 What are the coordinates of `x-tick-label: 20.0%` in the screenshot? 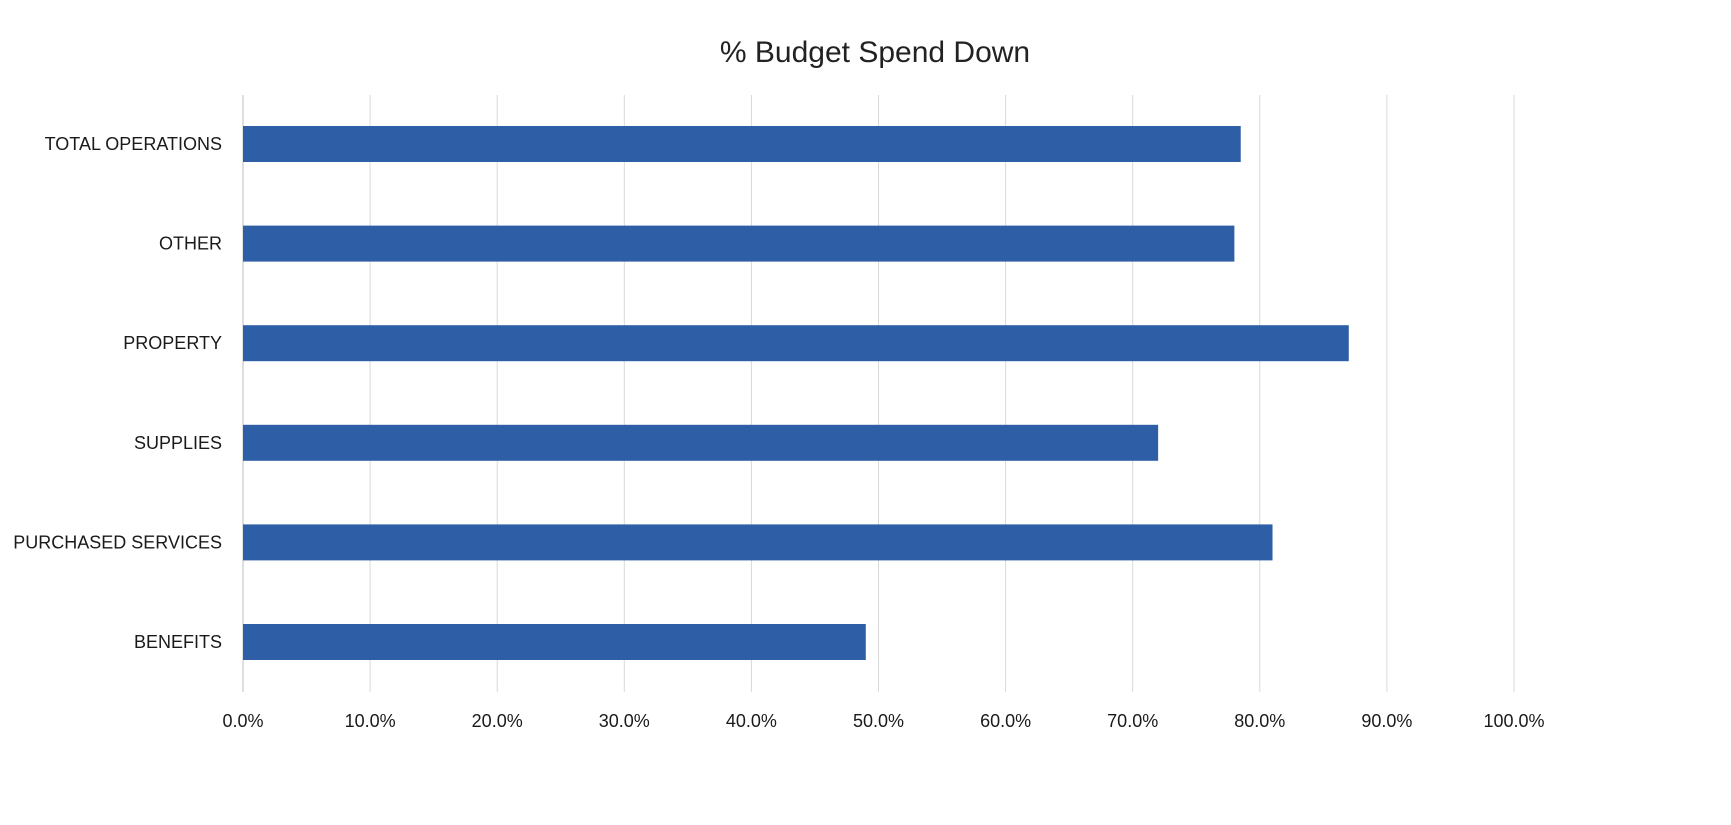 It's located at (497, 721).